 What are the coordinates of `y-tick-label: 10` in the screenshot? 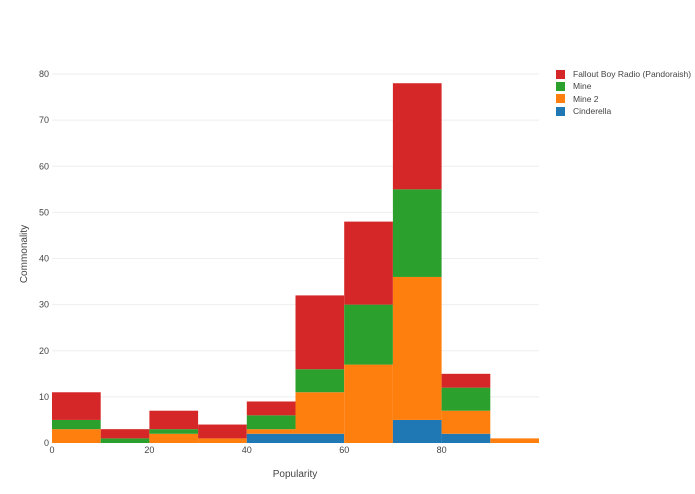 It's located at (44, 397).